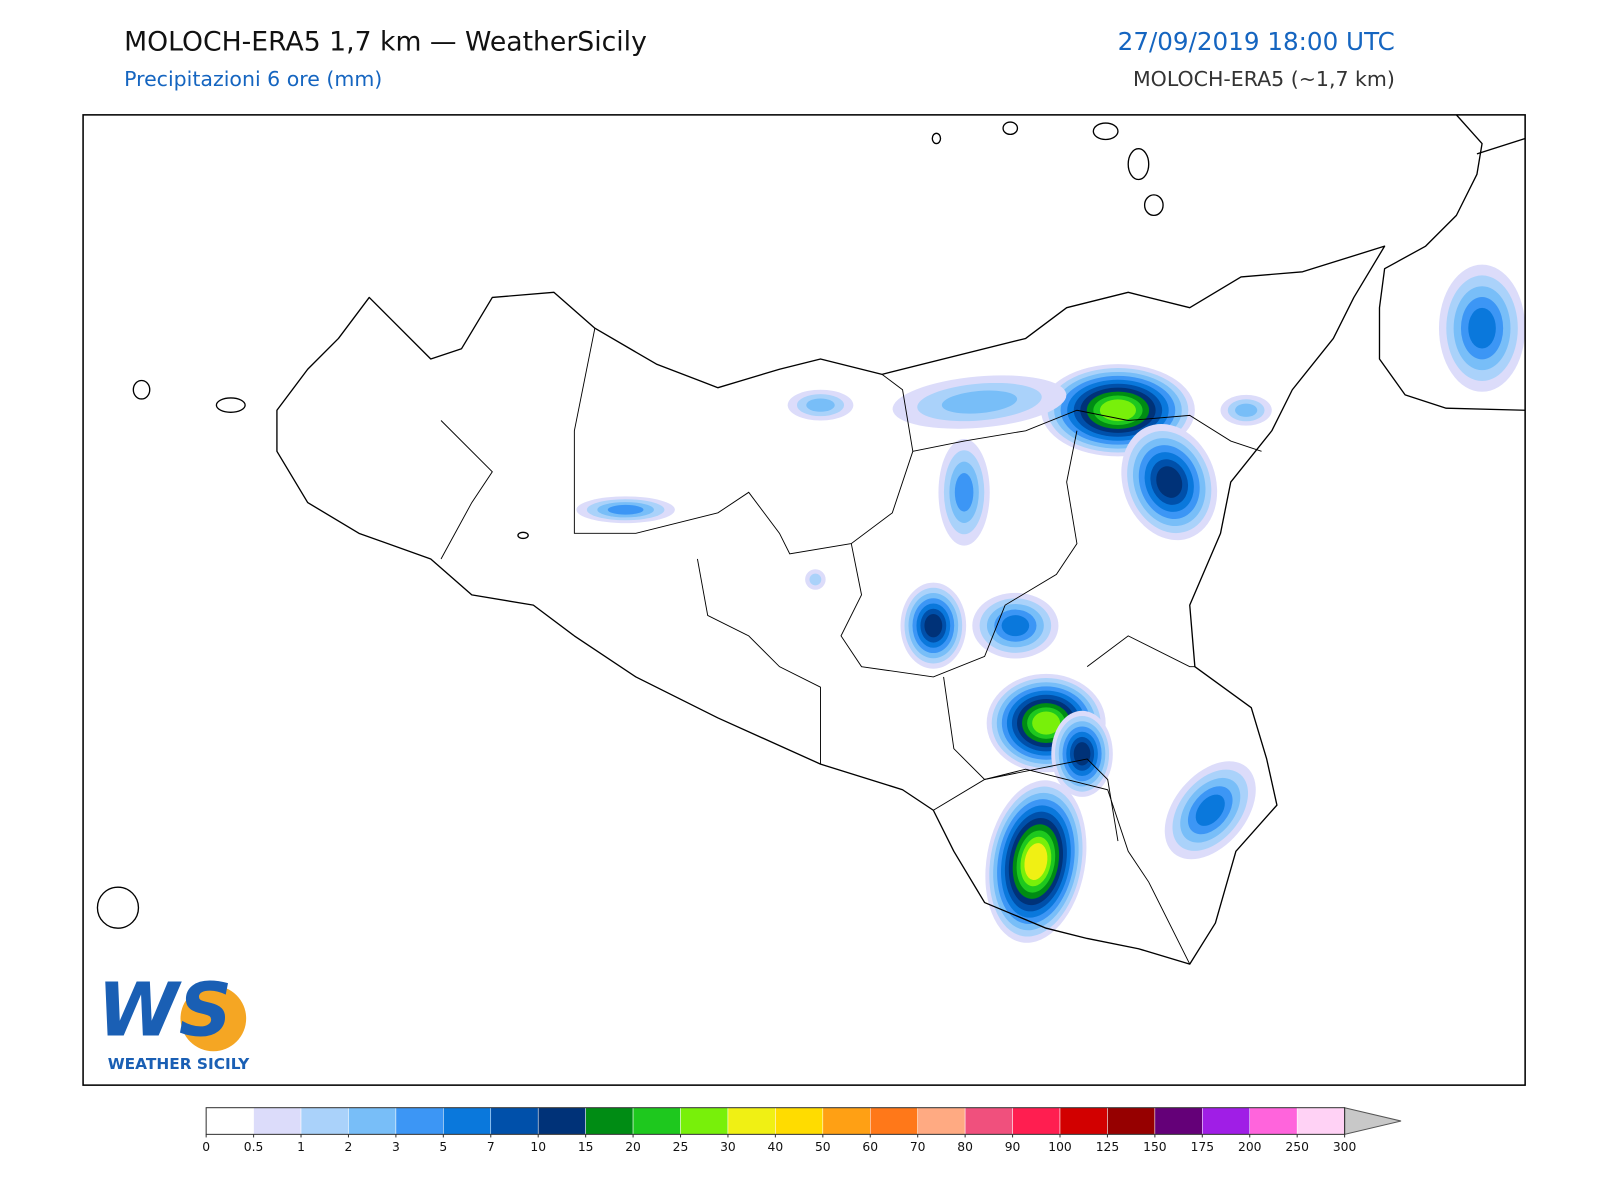  What do you see at coordinates (1154, 1147) in the screenshot?
I see `colorbar-tick-label: 150` at bounding box center [1154, 1147].